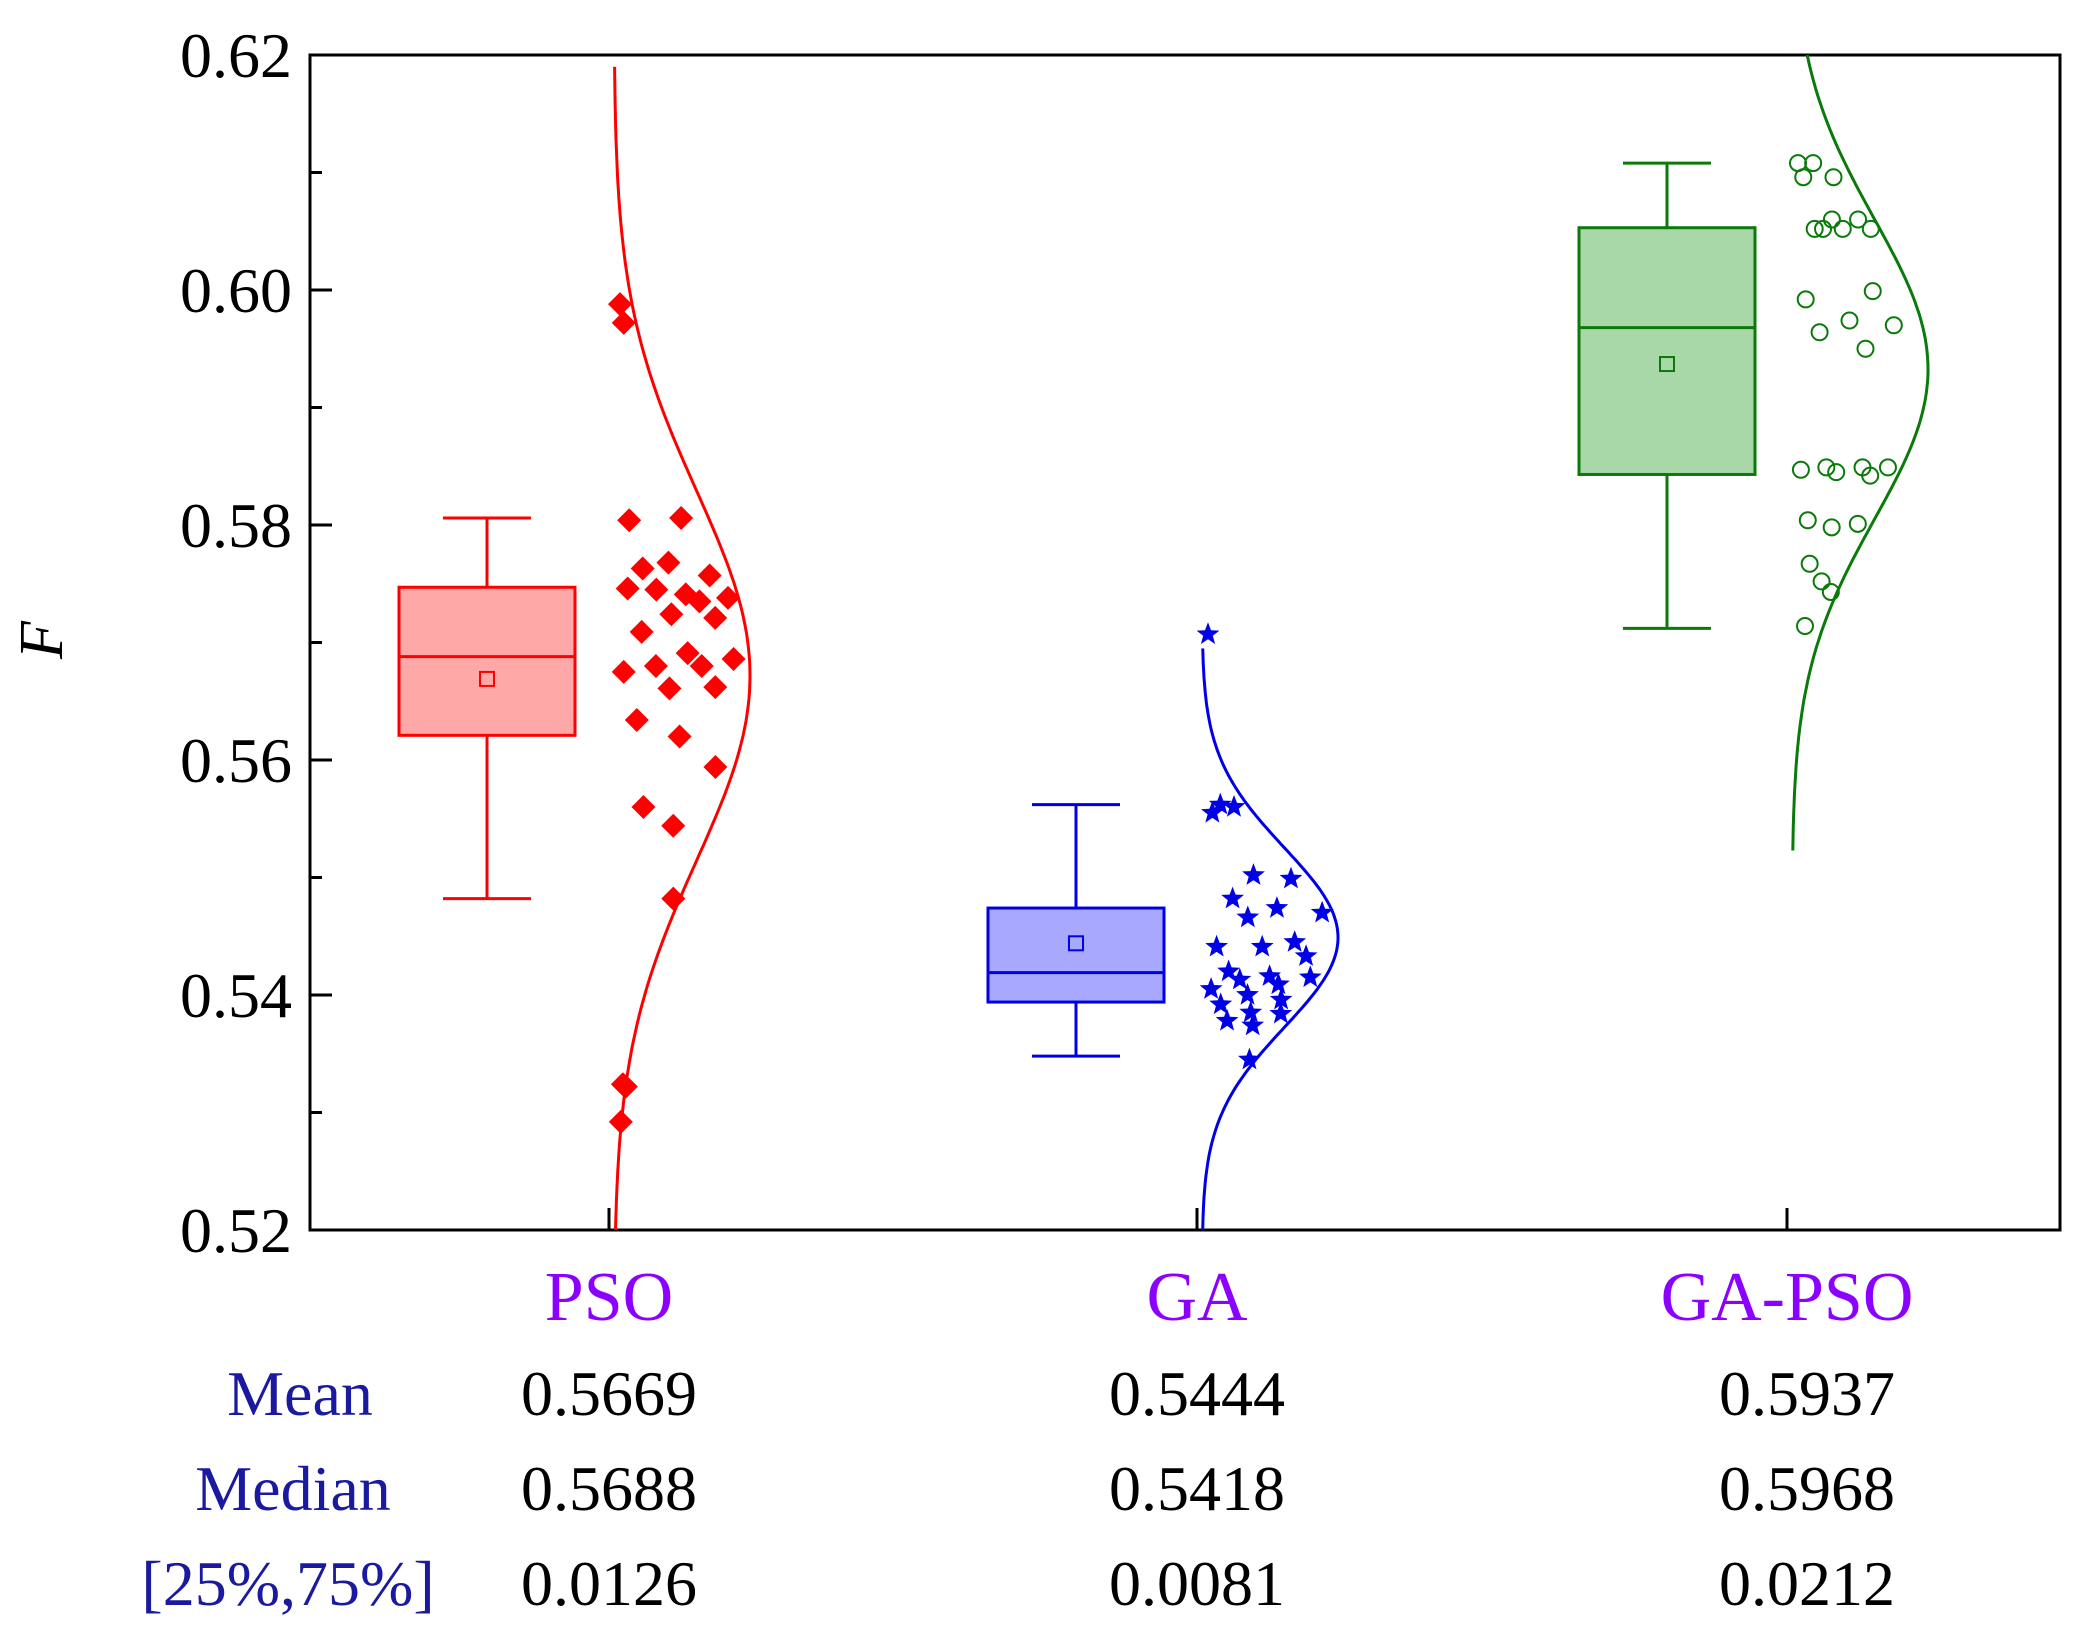 Image resolution: width=2099 pixels, height=1630 pixels. Describe the element at coordinates (287, 1583) in the screenshot. I see `stats-row-label: [25%,75%]` at that location.